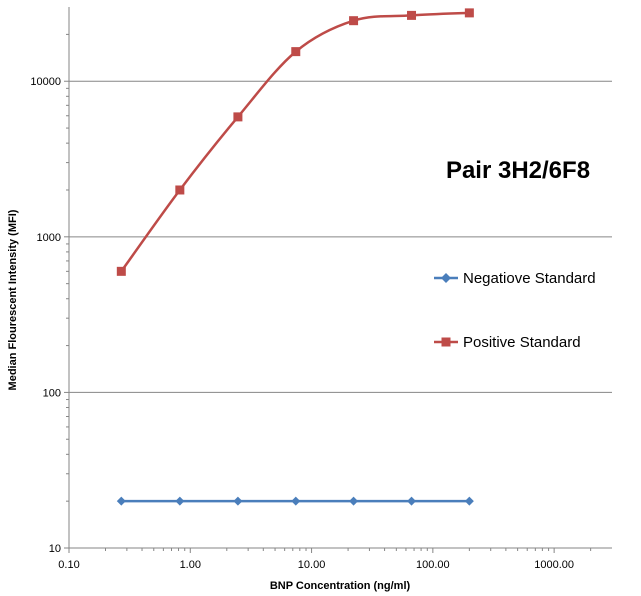 The image size is (641, 596). I want to click on y-tick-label: 1000, so click(49, 238).